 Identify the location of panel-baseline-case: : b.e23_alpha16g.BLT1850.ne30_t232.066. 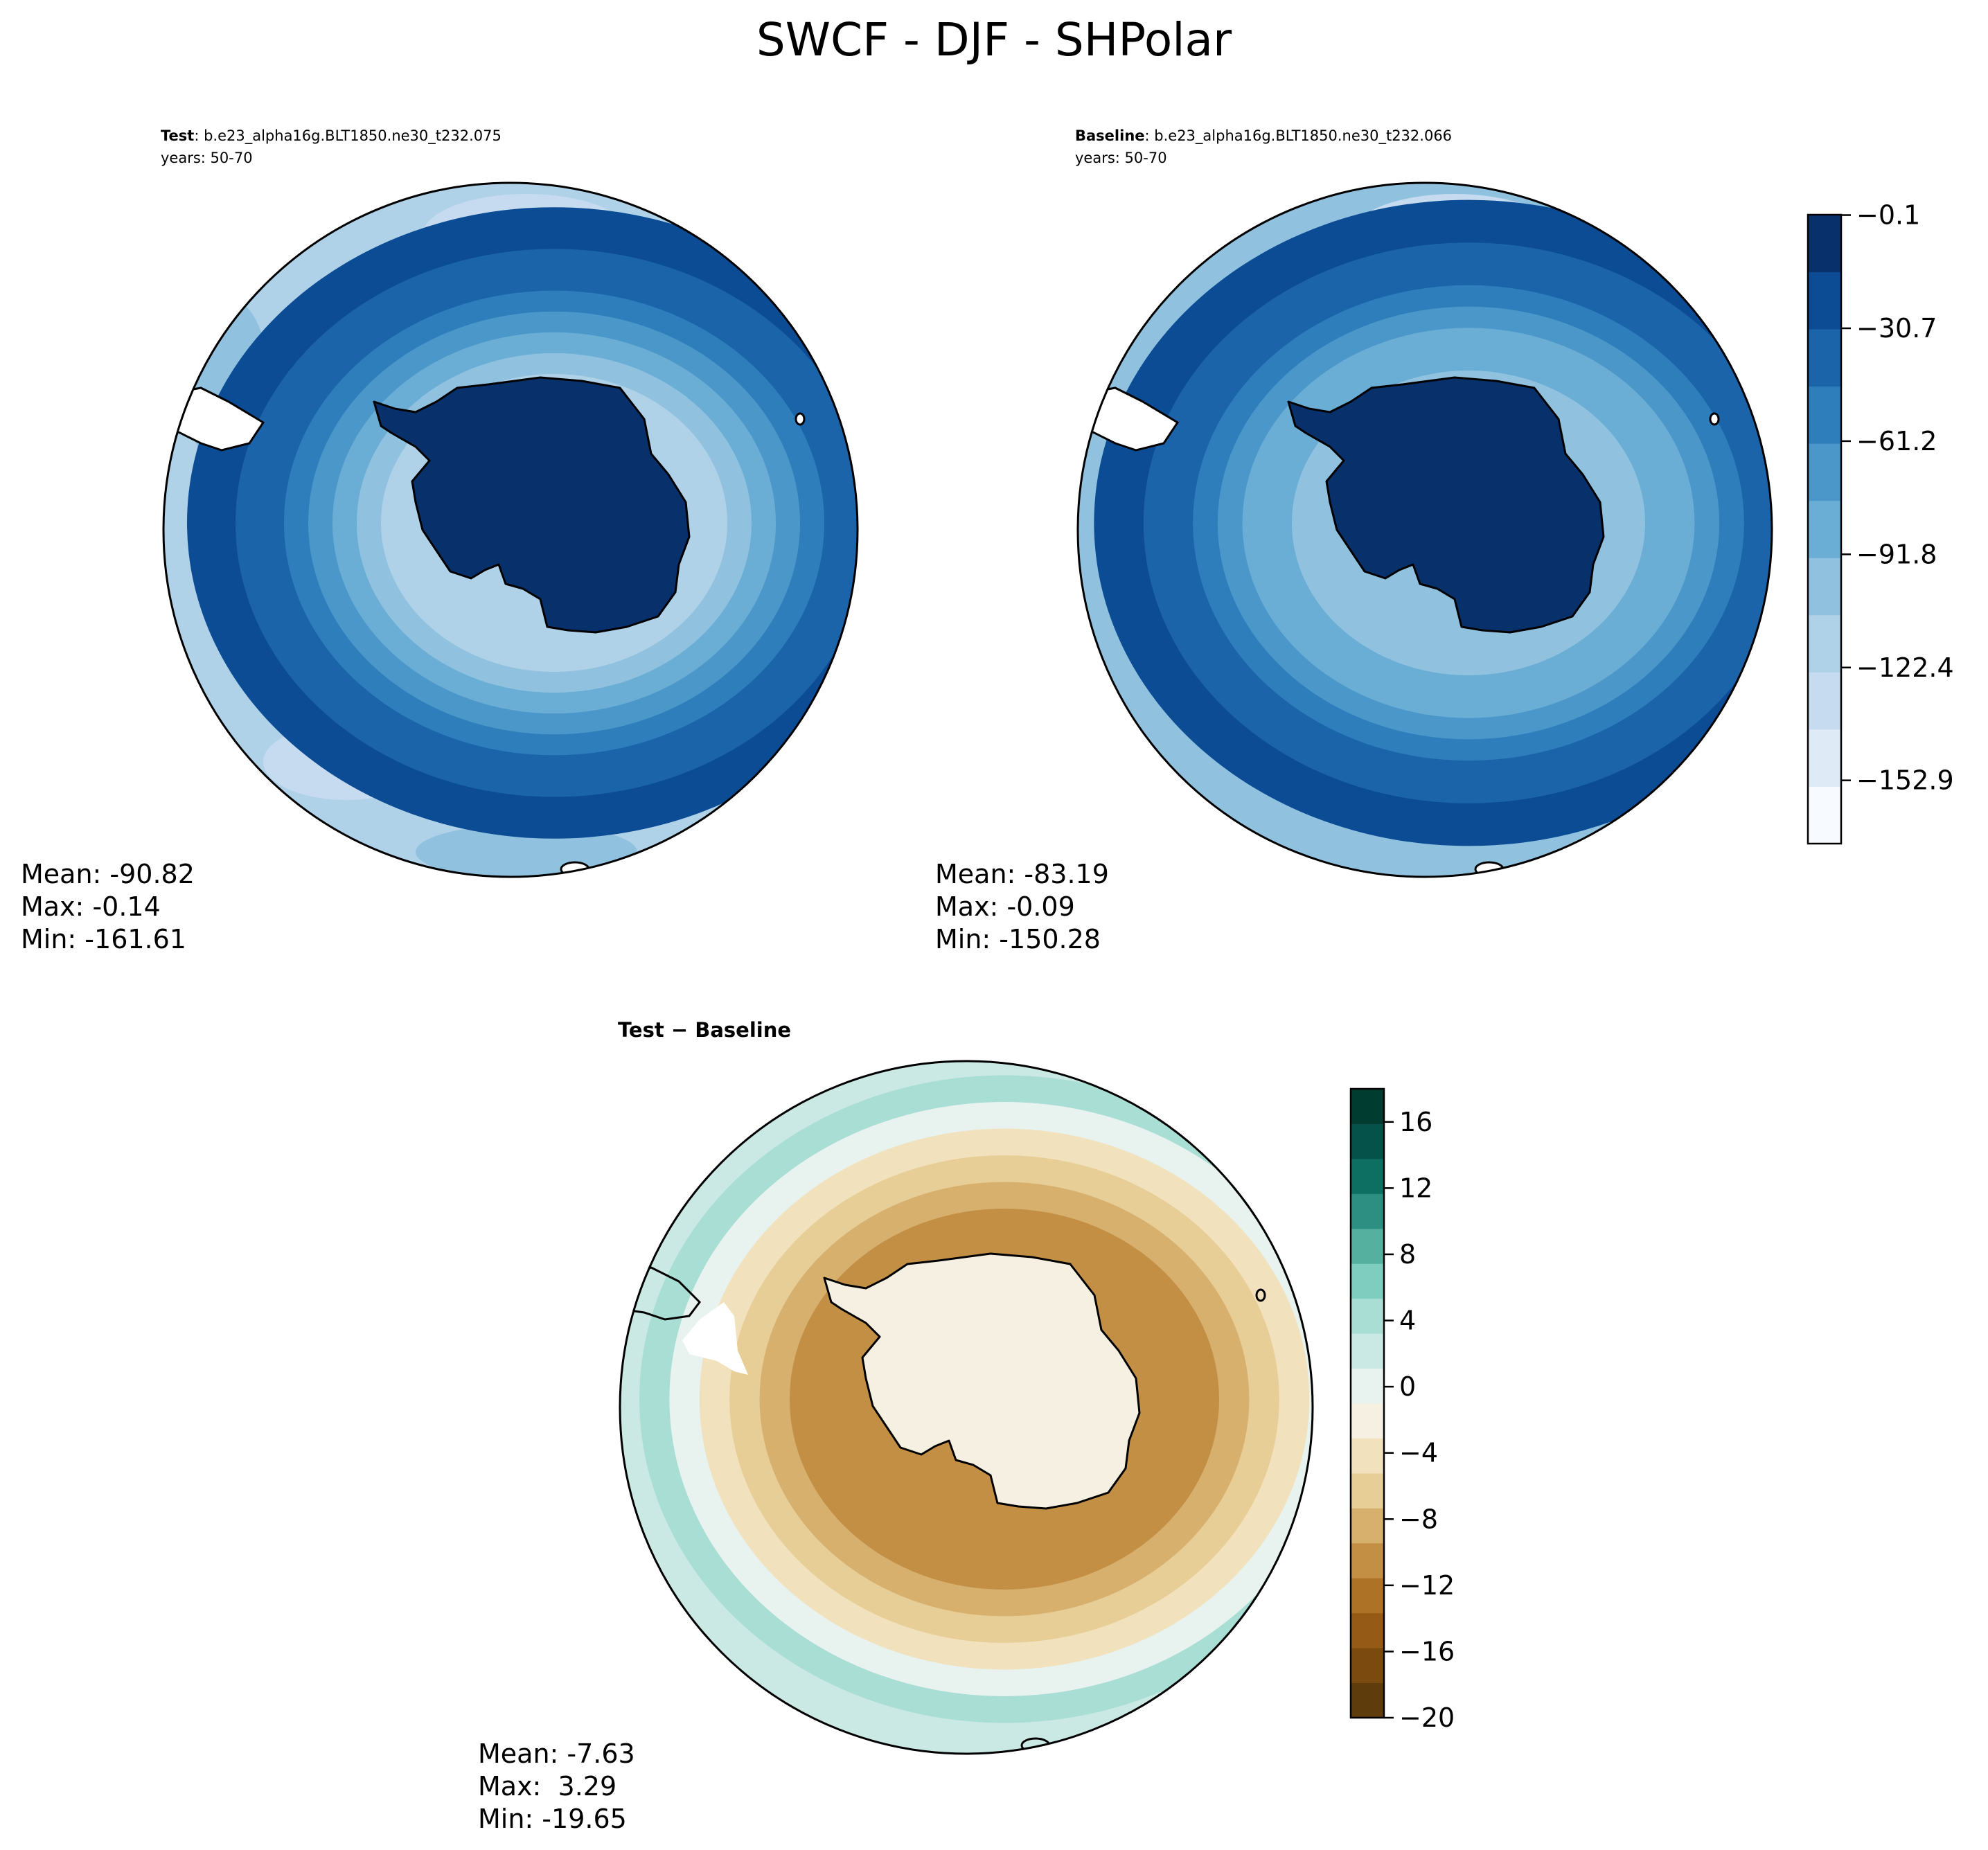
(1299, 136).